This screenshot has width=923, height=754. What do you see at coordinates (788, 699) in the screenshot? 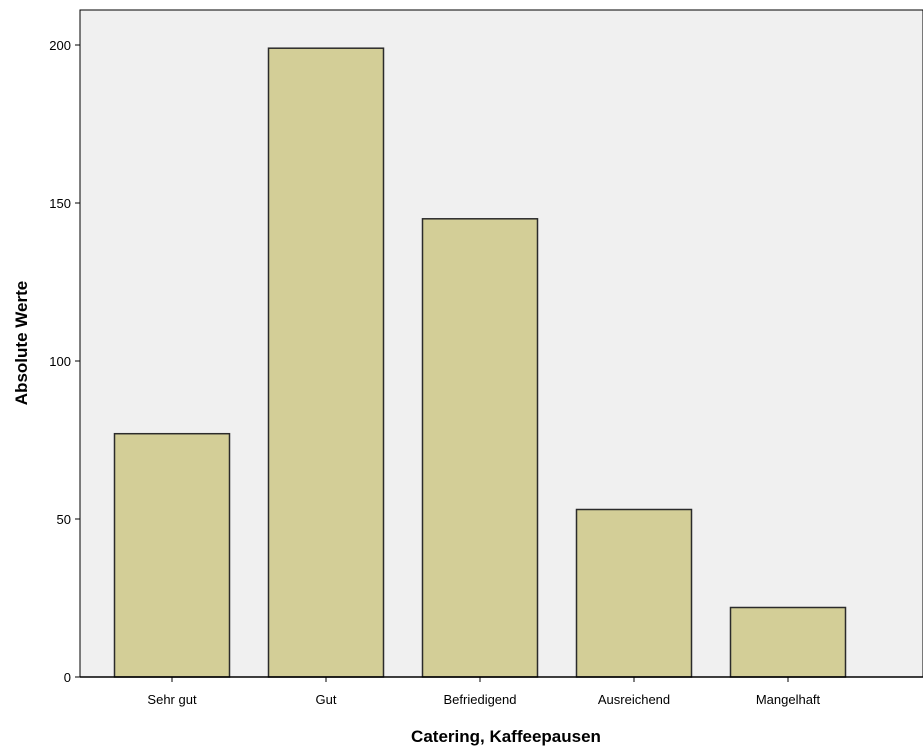
I see `x-tick-label: Mangelhaft` at bounding box center [788, 699].